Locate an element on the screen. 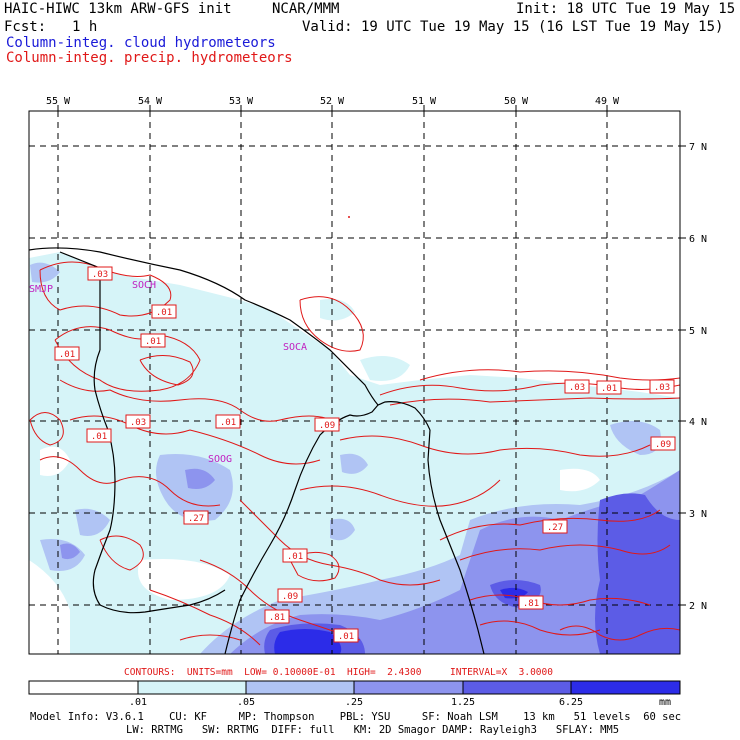 This screenshot has width=740, height=740. lon-label: 54 W is located at coordinates (150, 101).